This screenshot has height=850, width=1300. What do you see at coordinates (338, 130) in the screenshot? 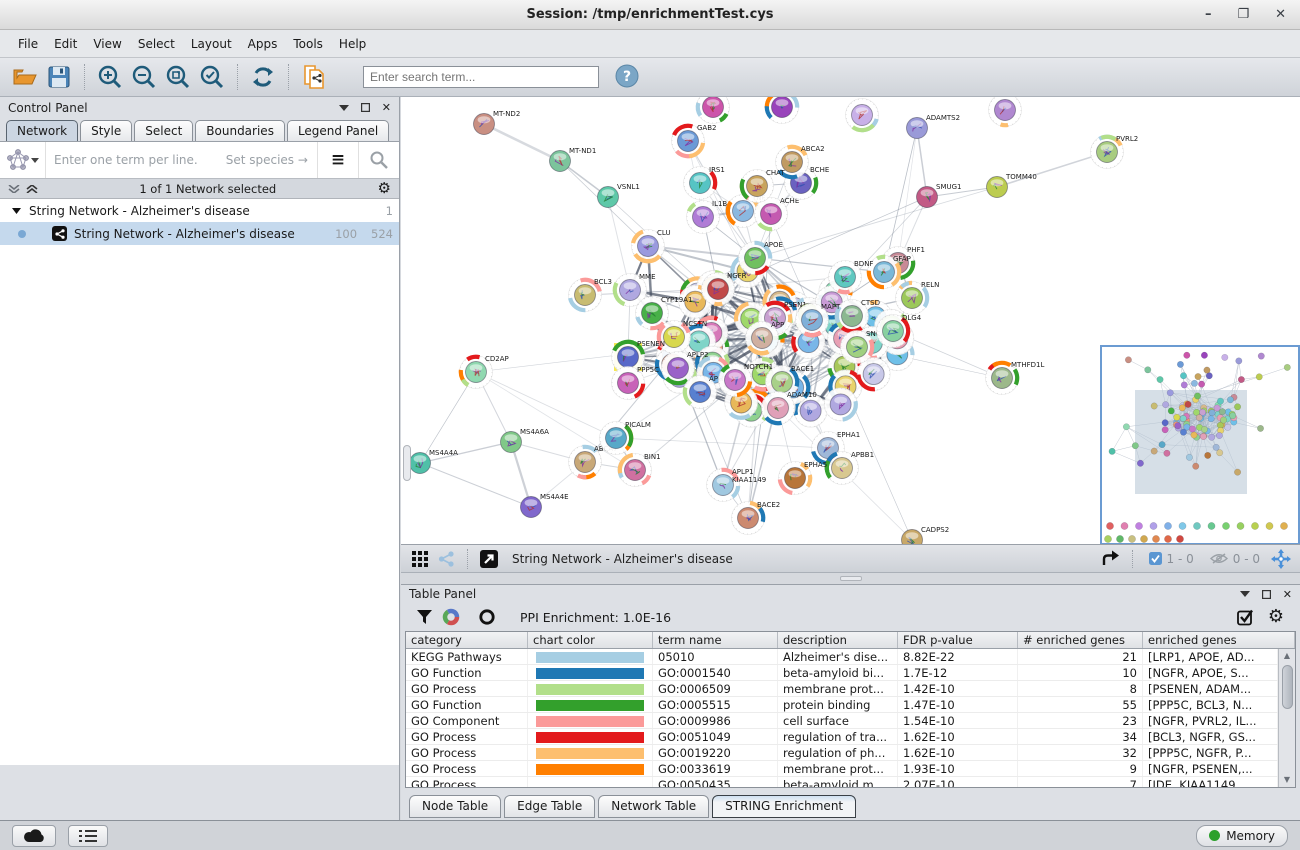
I see `tab-legend-panel: Legend Panel` at bounding box center [338, 130].